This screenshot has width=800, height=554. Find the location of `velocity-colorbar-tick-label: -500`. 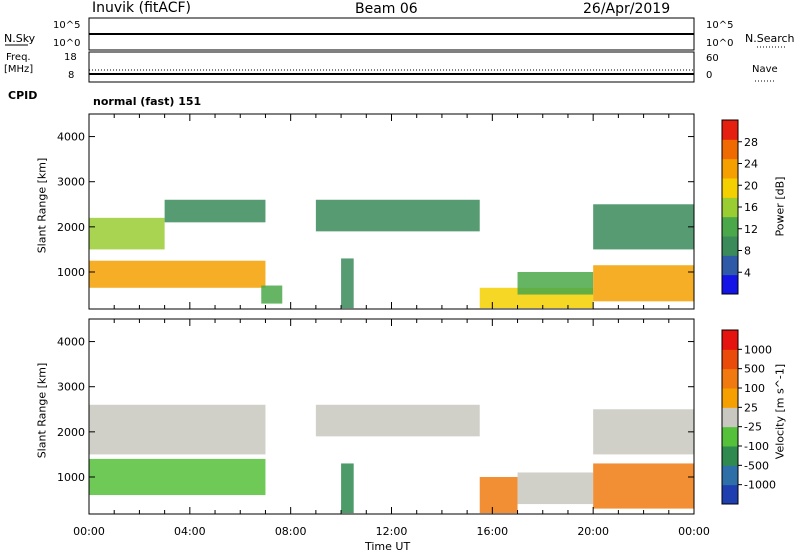

velocity-colorbar-tick-label: -500 is located at coordinates (756, 465).